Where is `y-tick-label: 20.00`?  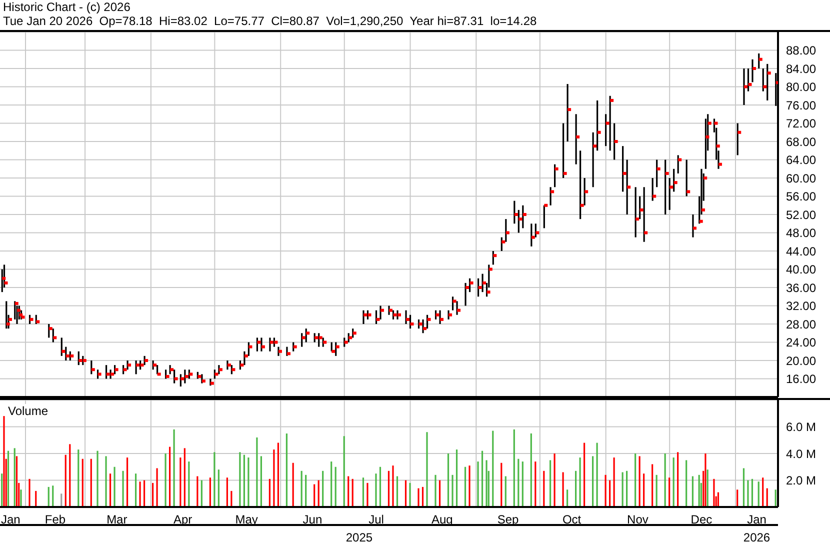
y-tick-label: 20.00 is located at coordinates (801, 361).